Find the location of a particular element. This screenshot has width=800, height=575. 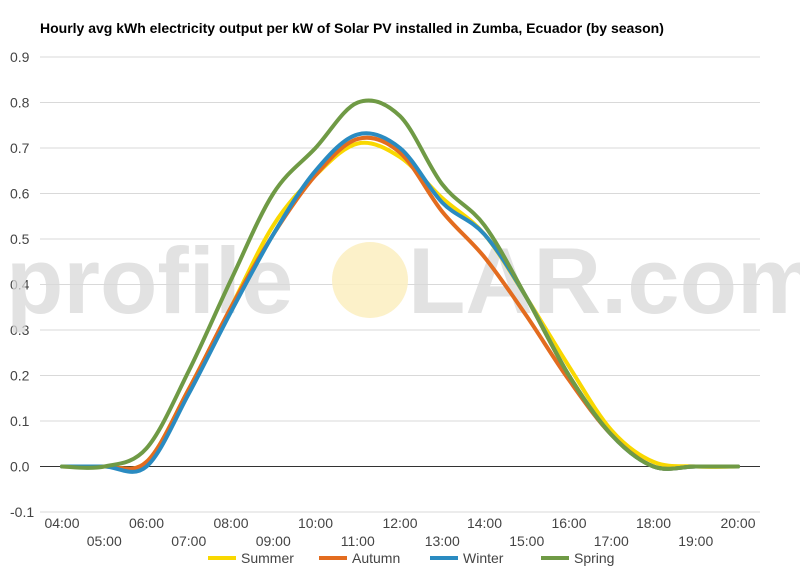

legend-label-autumn: Autumn is located at coordinates (376, 558).